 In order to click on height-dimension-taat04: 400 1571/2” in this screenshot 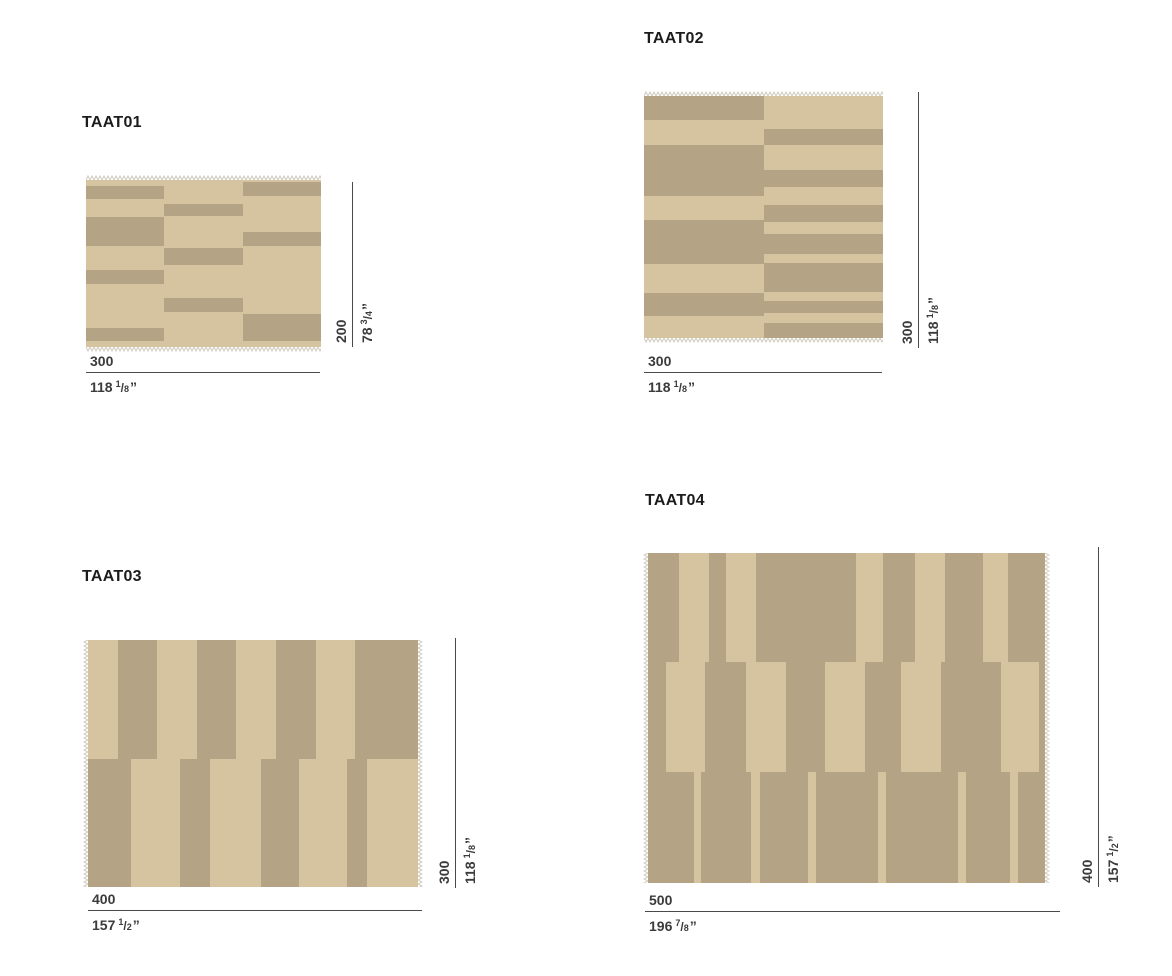, I will do `click(1101, 717)`.